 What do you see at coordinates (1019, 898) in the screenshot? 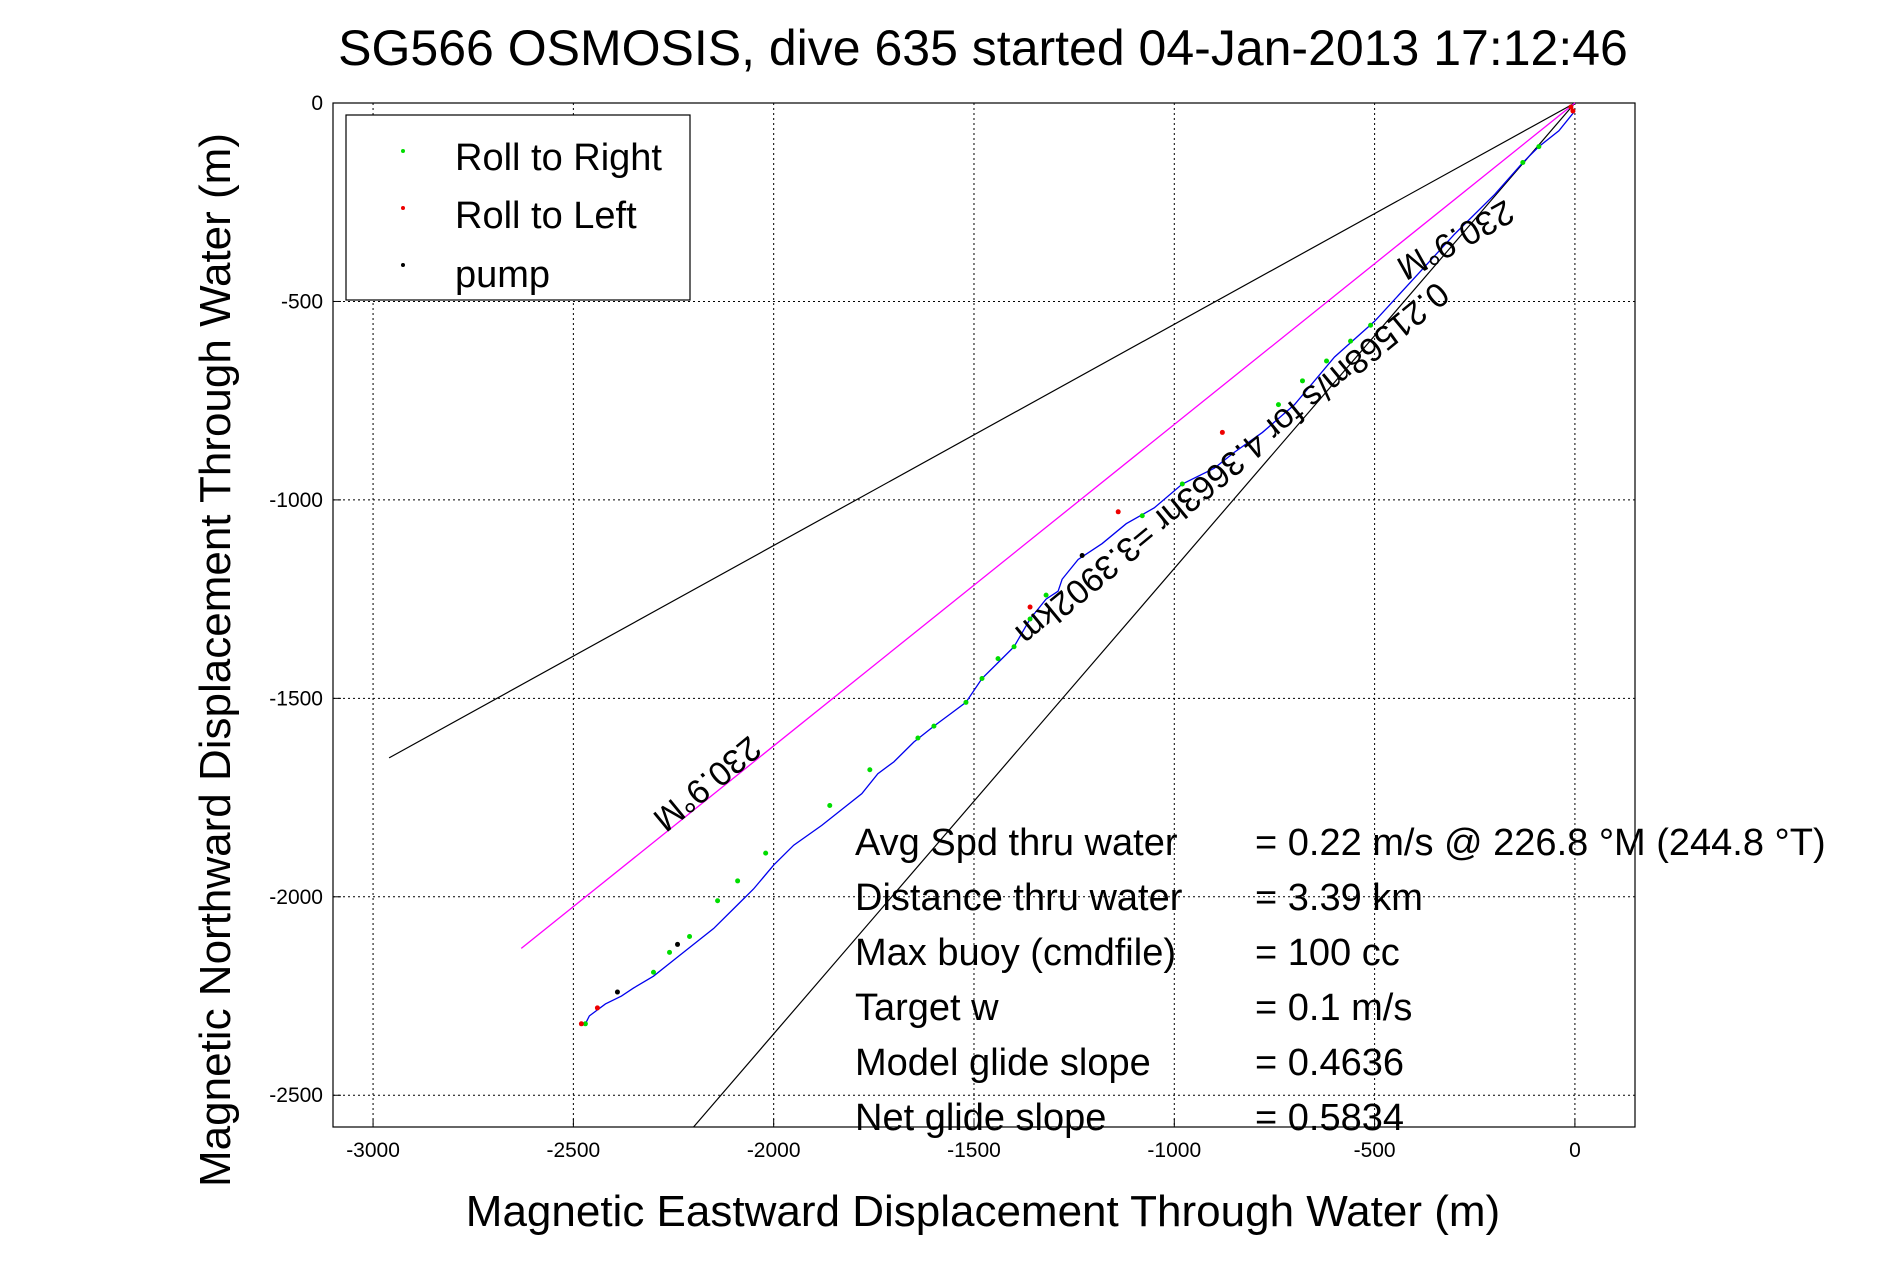
I see `stat-label-distance: Distance thru water` at bounding box center [1019, 898].